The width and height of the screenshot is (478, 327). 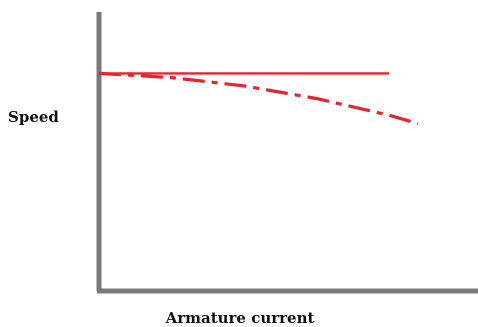 I want to click on x-axis-label: Armature current, so click(x=240, y=318).